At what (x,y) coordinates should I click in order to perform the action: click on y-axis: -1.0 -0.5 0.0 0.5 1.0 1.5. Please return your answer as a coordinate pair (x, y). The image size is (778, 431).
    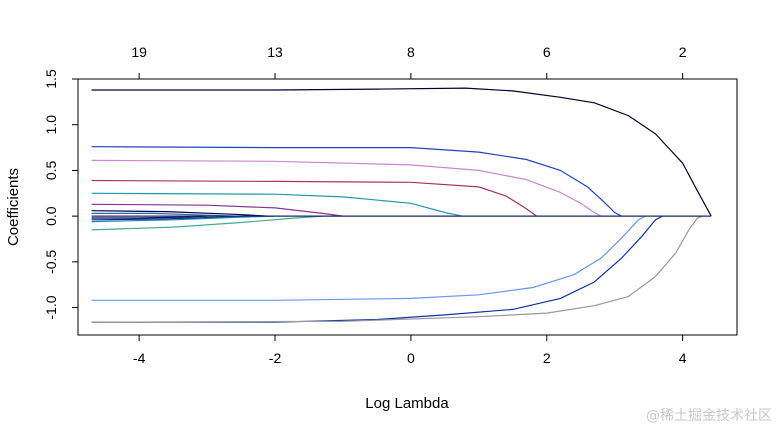
    Looking at the image, I should click on (60, 194).